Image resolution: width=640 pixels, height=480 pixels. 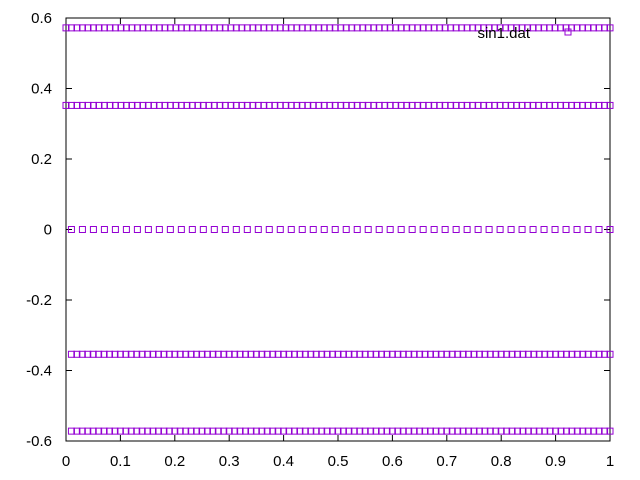 I want to click on y-tick-label: 0.4, so click(x=41, y=89).